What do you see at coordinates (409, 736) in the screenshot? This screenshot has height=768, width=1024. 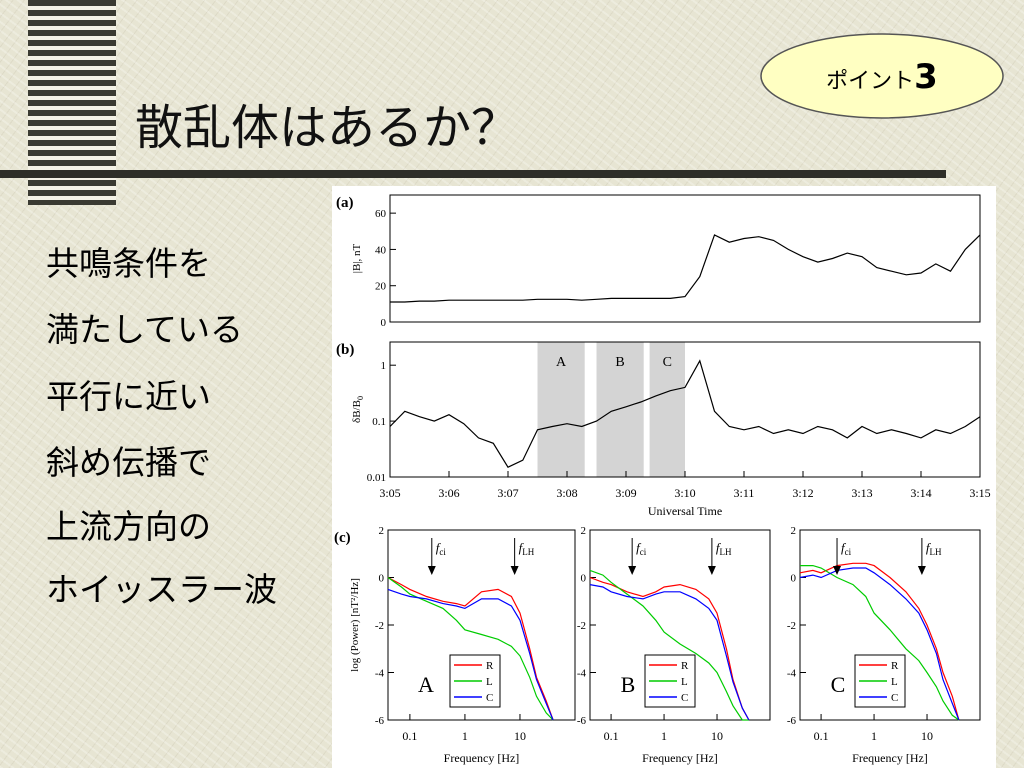 I see `x-tick-label: 0.1` at bounding box center [409, 736].